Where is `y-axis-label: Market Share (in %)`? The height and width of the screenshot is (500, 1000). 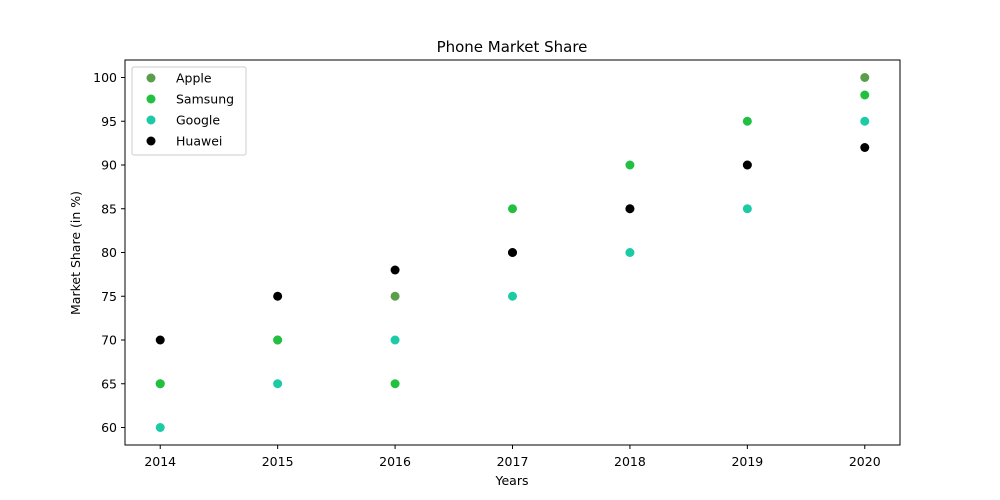 y-axis-label: Market Share (in %) is located at coordinates (75, 253).